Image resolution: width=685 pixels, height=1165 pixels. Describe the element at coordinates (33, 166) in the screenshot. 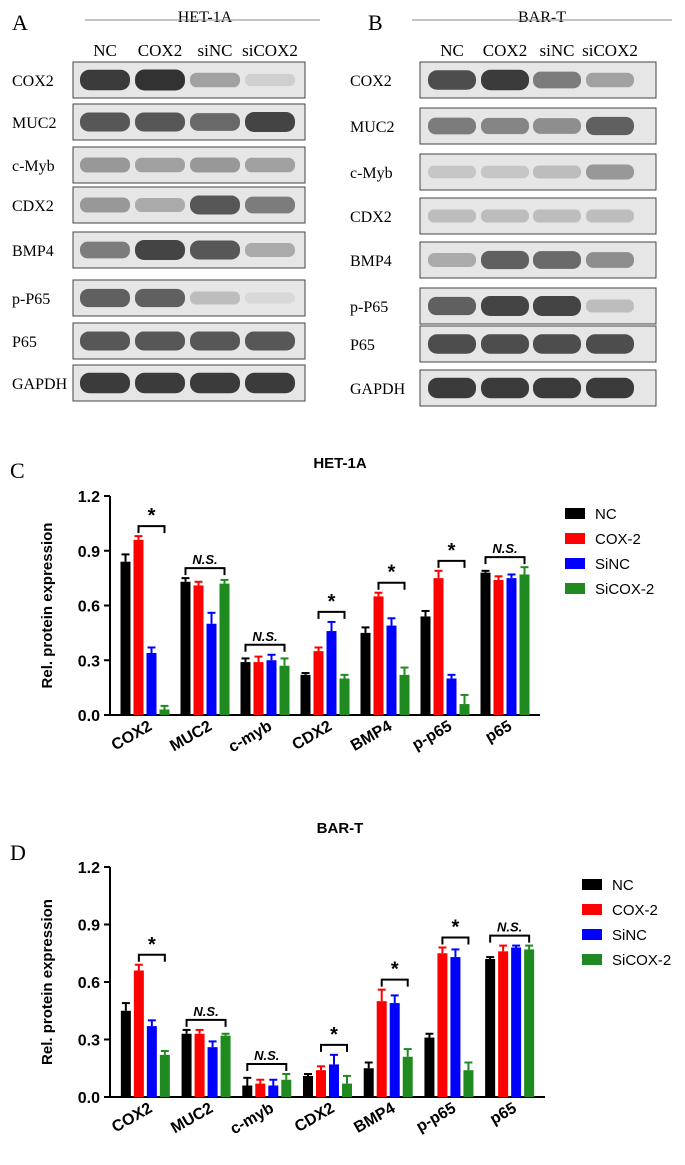

I see `protein-label: c-Myb` at that location.